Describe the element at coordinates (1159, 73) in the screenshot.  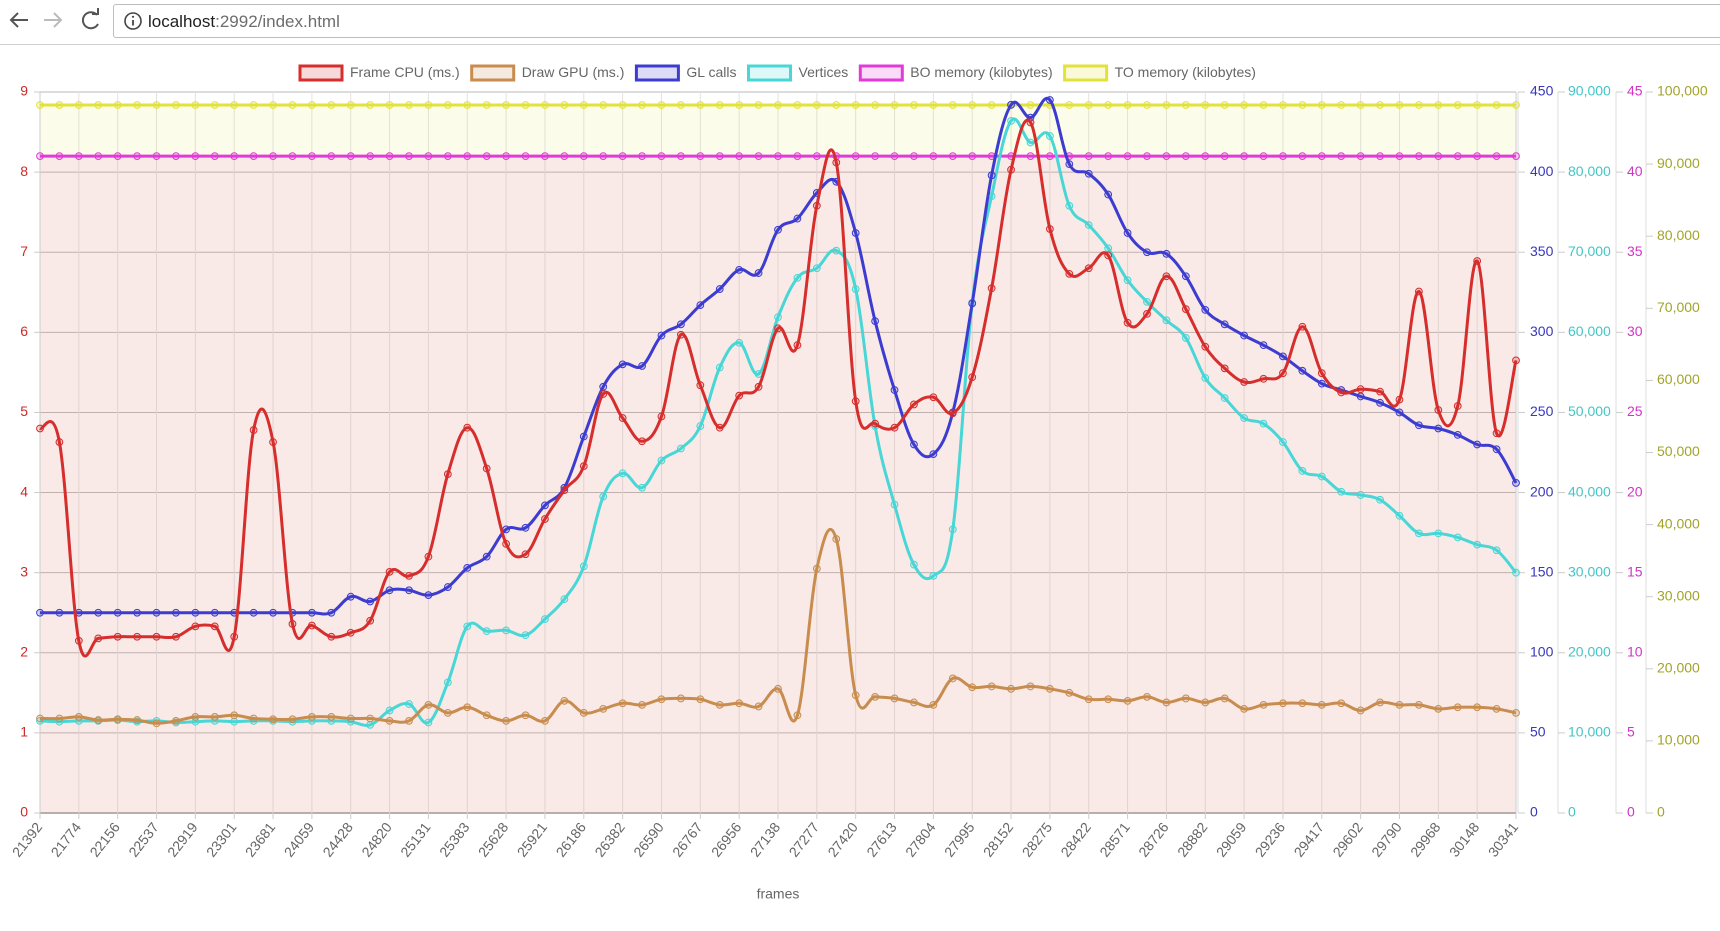
I see `legend-item: TO memory (kilobytes)` at that location.